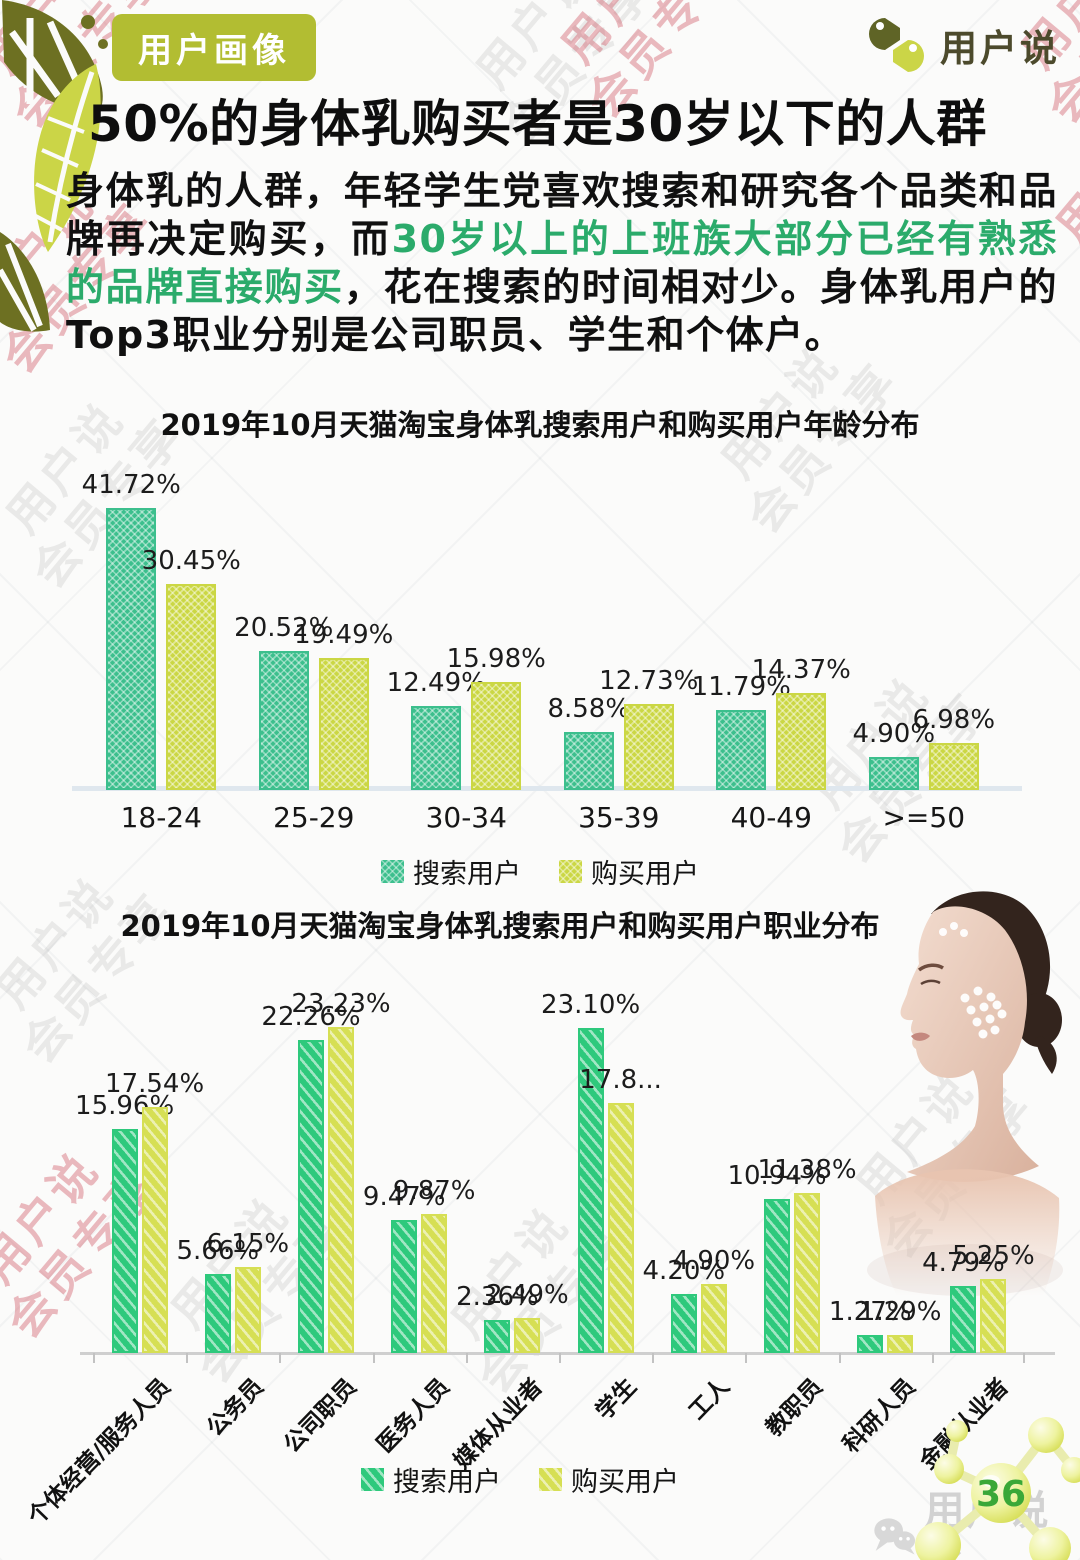  What do you see at coordinates (699, 1219) in the screenshot?
I see `bar-group: 4.20% 4.90% 工人` at bounding box center [699, 1219].